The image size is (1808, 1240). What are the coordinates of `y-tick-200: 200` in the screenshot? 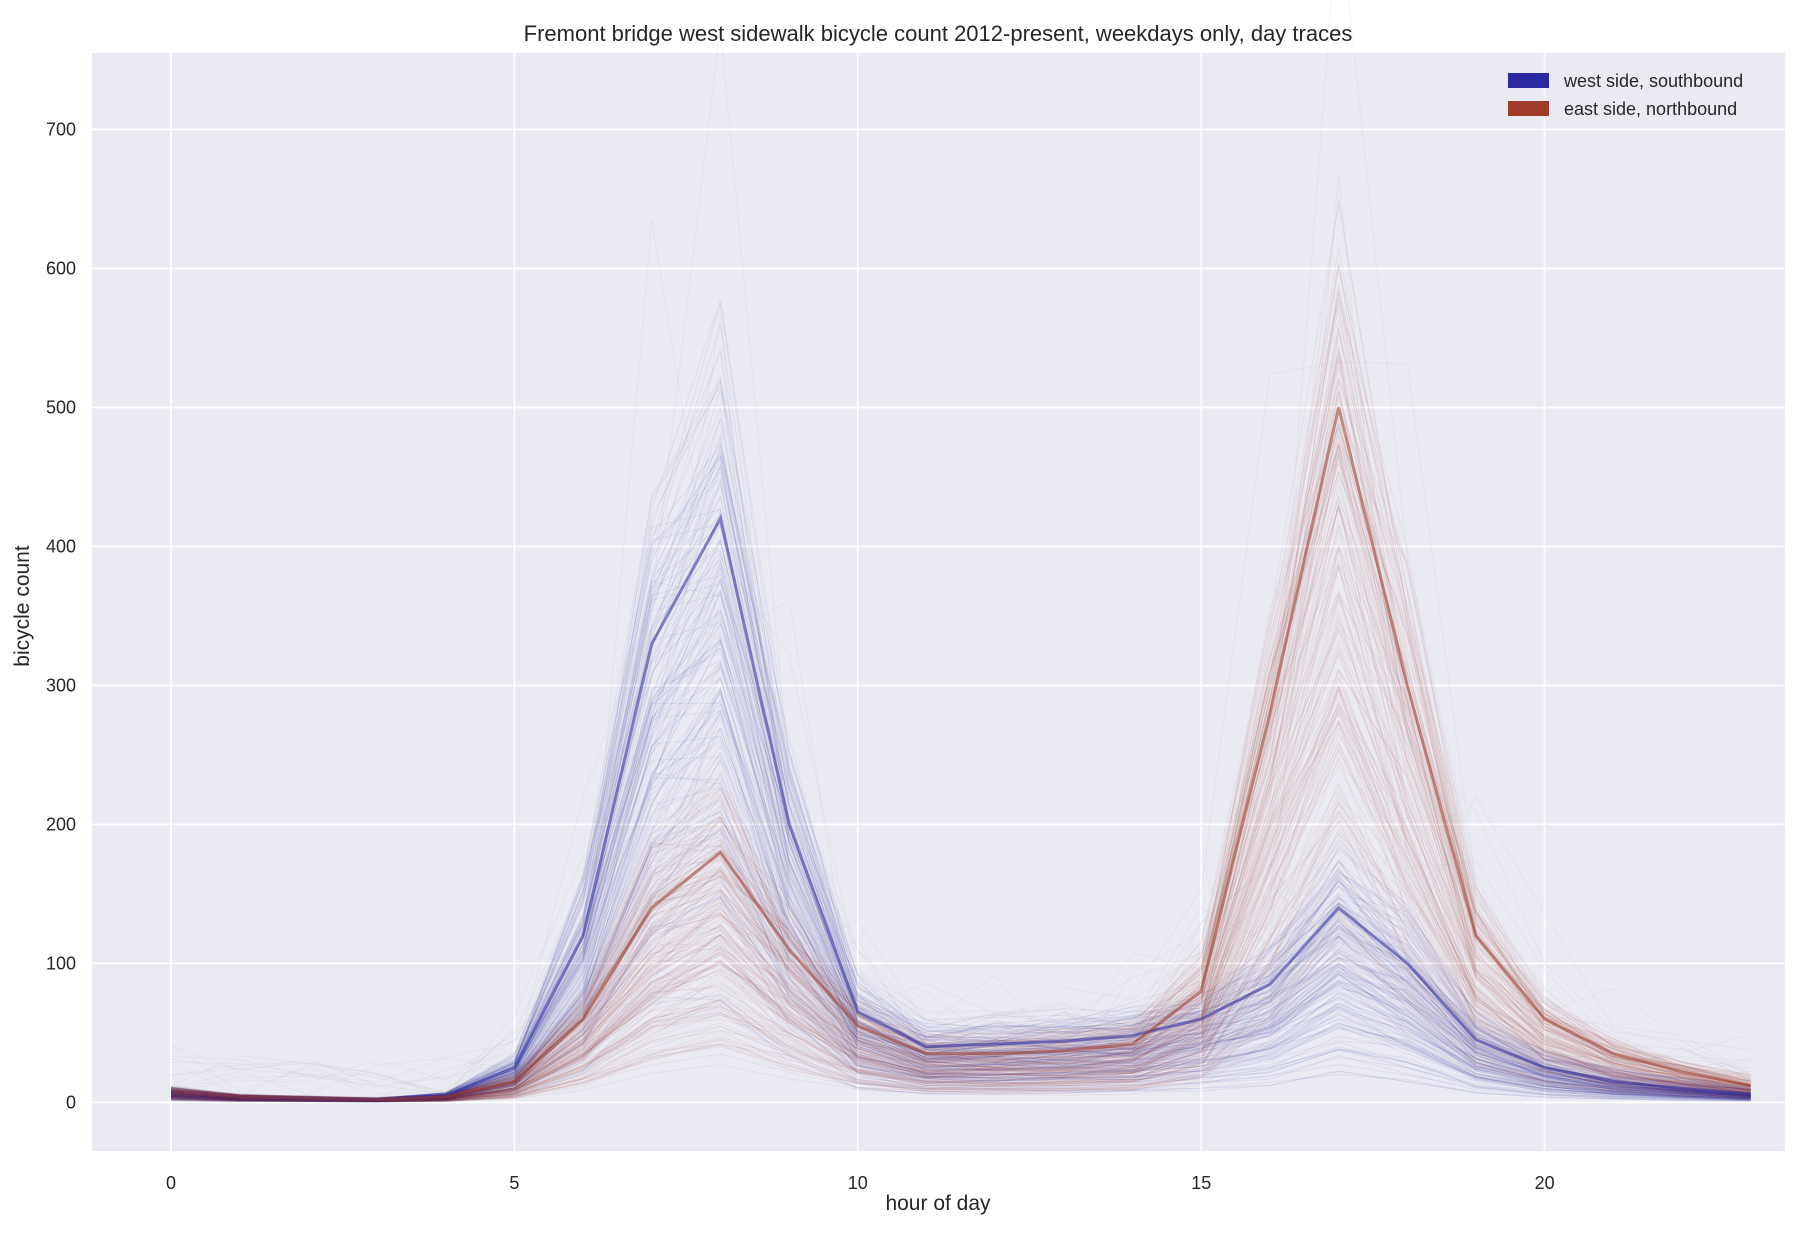 It's located at (61, 824).